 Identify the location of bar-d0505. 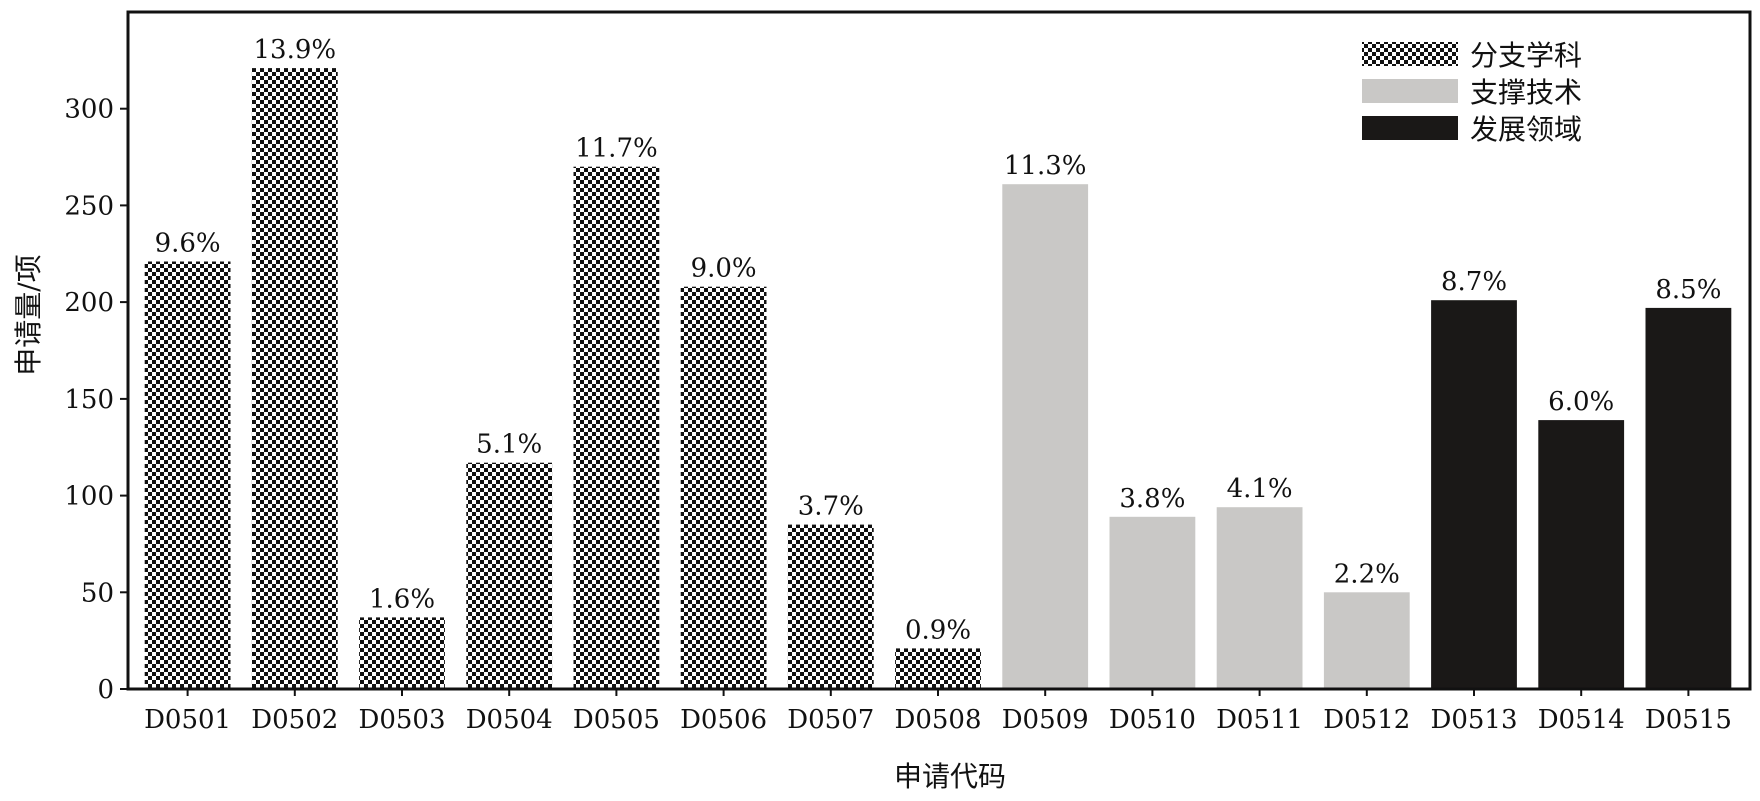
(616, 427).